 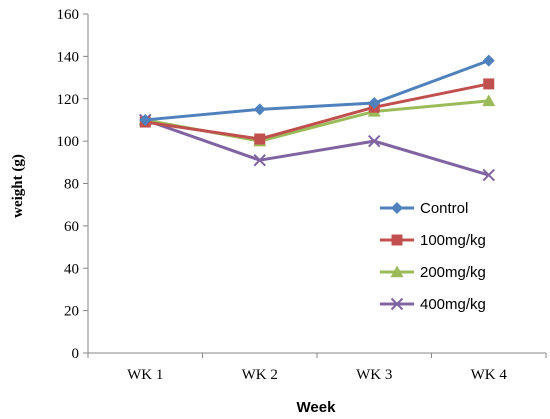 I want to click on y-tick-label: 80, so click(x=71, y=185).